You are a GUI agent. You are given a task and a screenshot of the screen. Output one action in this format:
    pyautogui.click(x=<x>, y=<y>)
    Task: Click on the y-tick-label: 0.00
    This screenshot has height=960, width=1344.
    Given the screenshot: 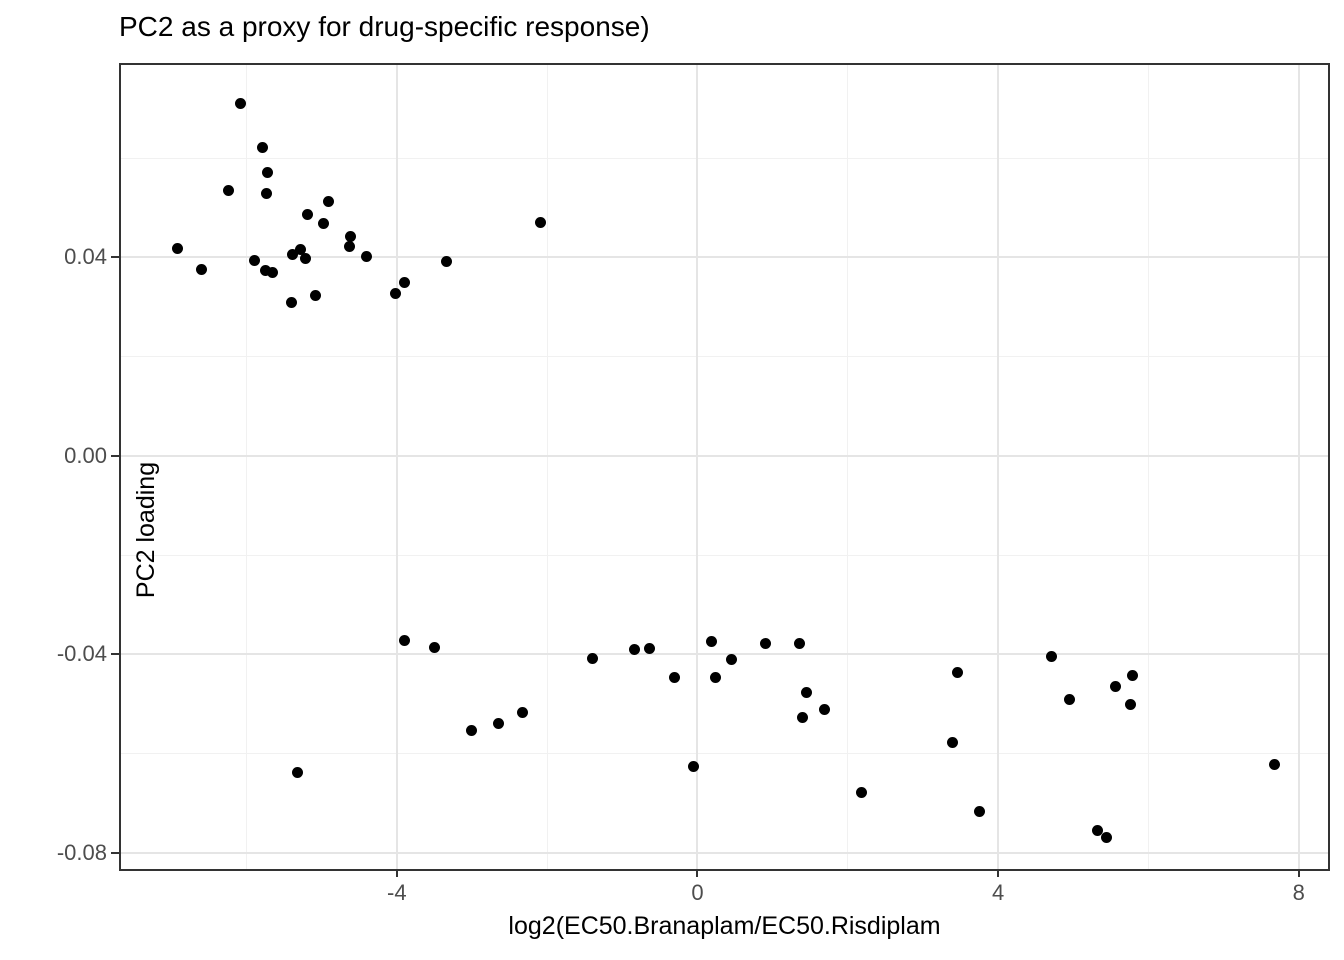 What is the action you would take?
    pyautogui.click(x=85, y=455)
    